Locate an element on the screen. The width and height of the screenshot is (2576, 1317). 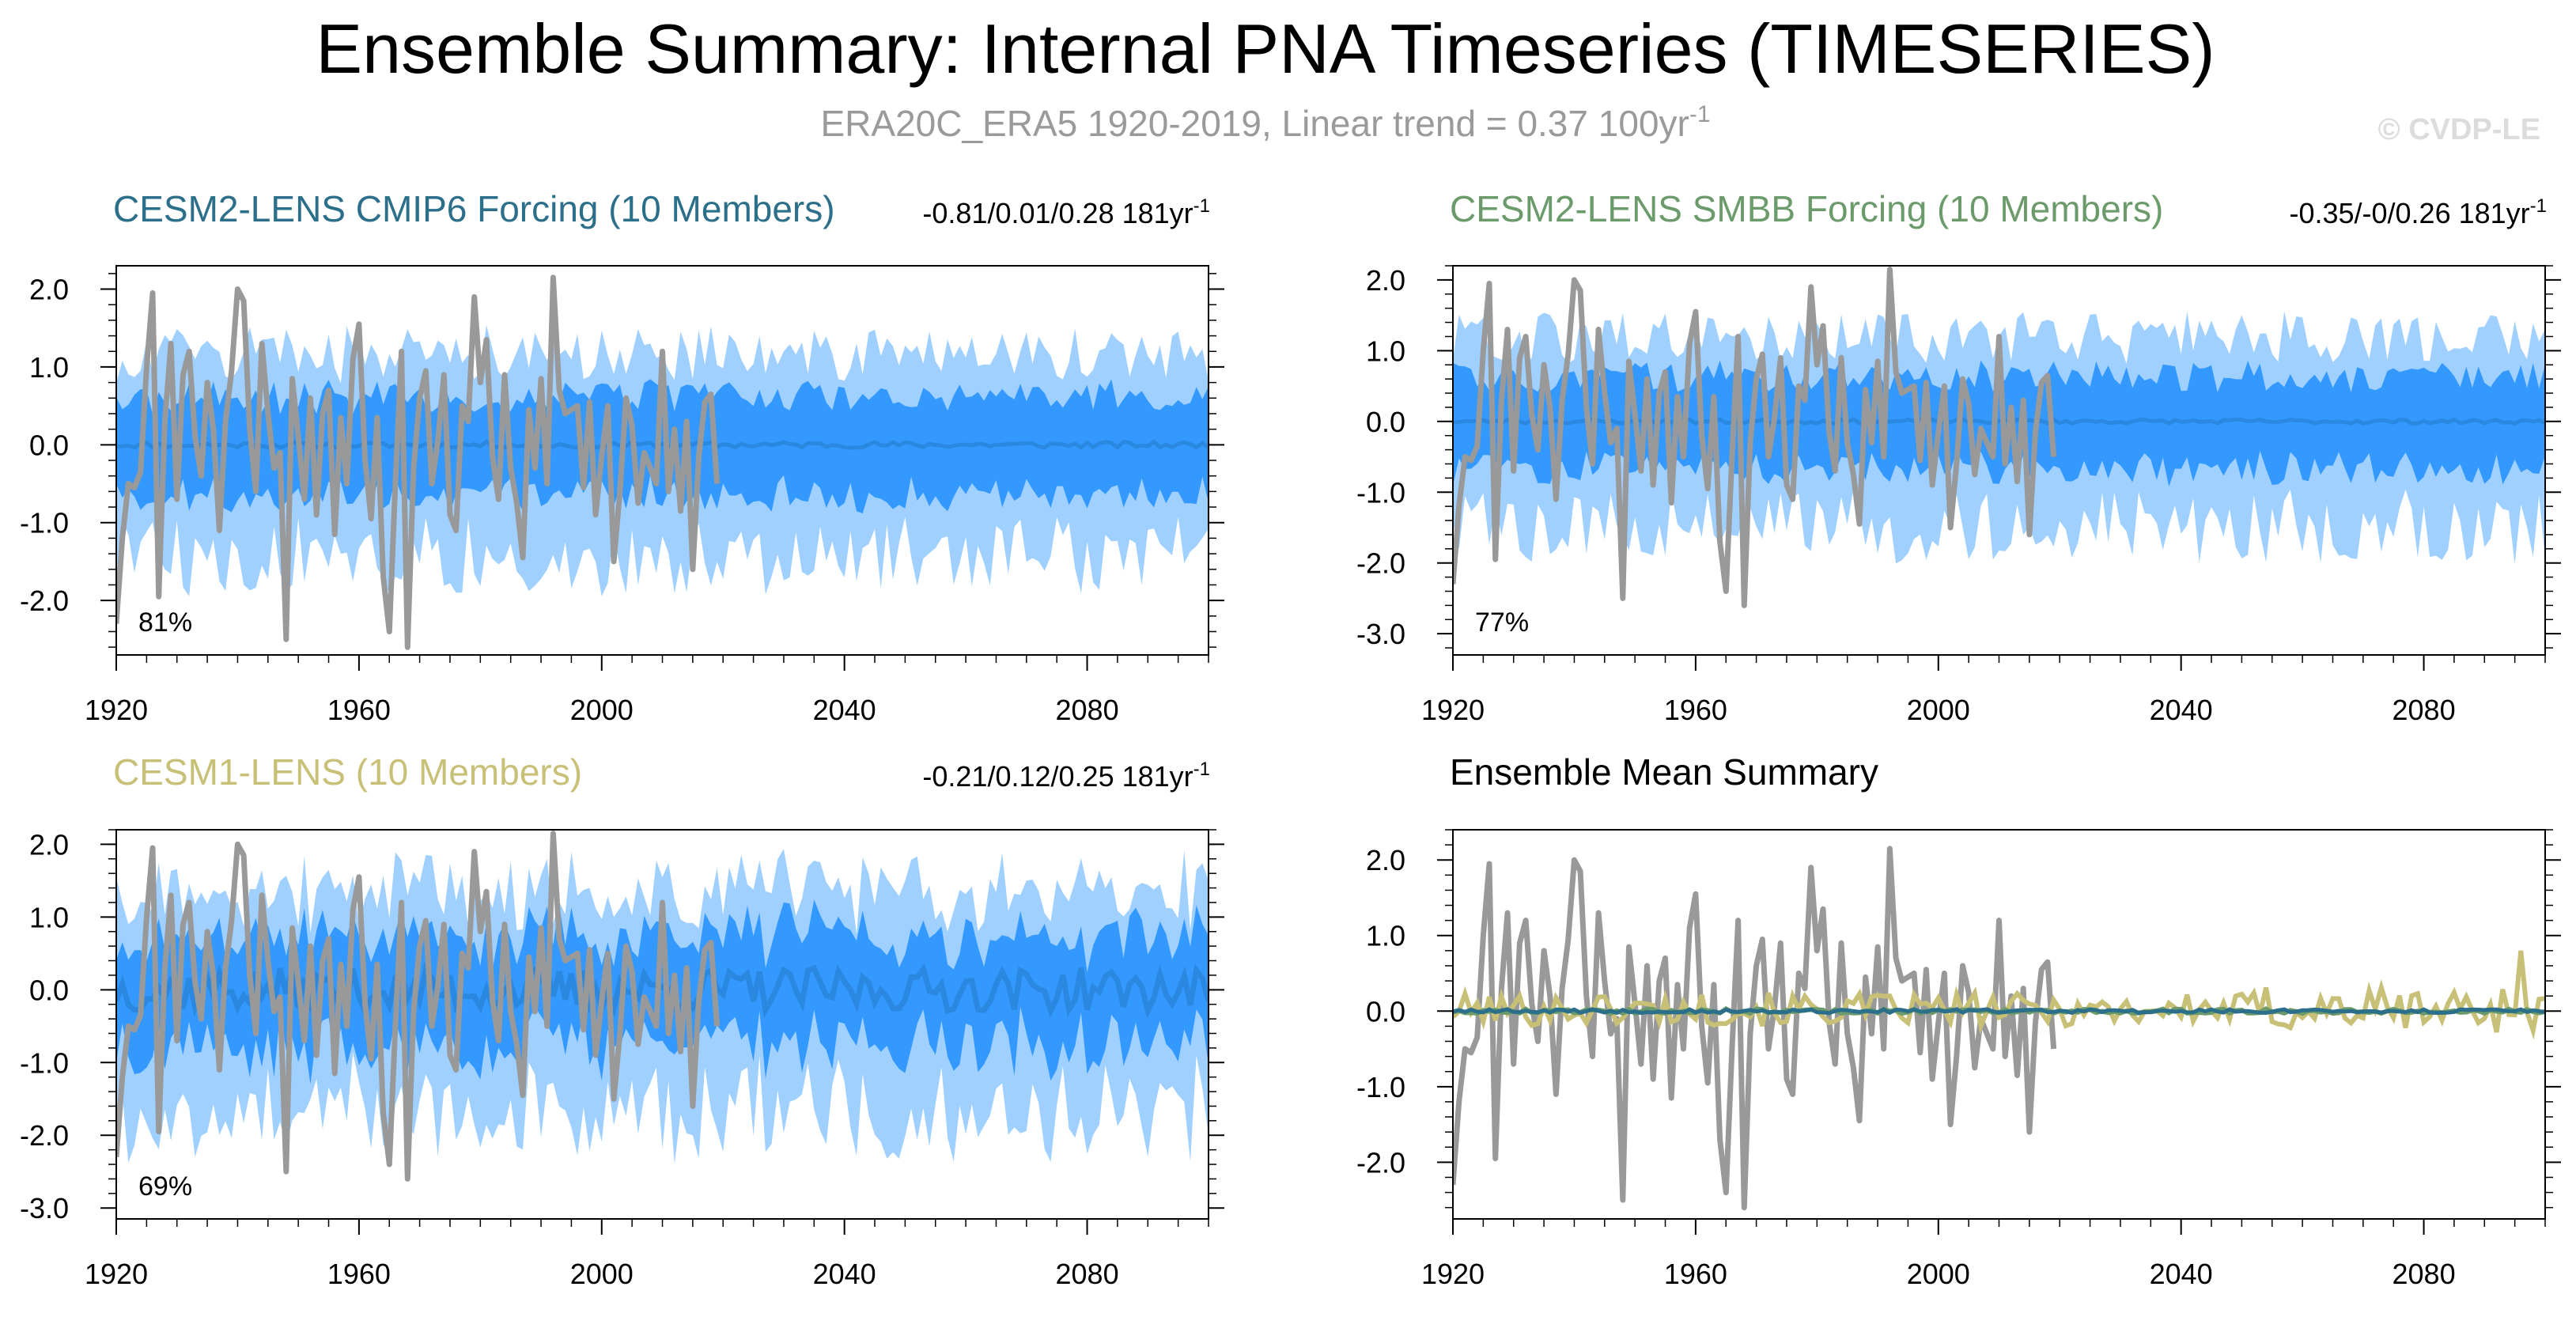
panel-stats-cmip6: -0.81/0.01/0.28 181yr-1 is located at coordinates (1066, 212).